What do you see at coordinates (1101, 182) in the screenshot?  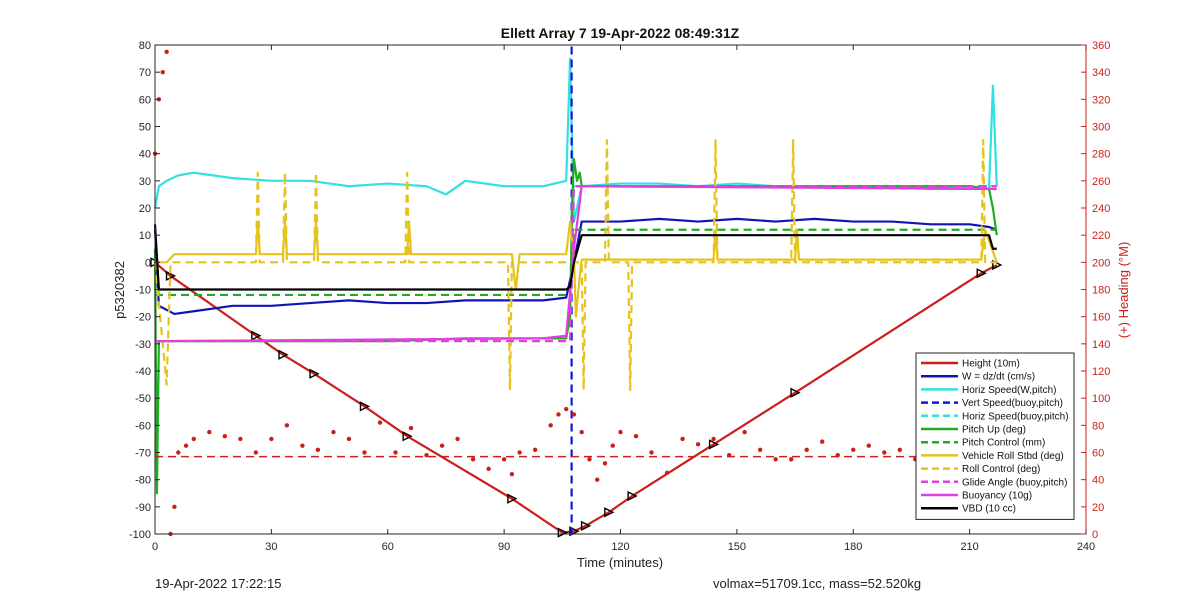 I see `y-right-tick-label: 260` at bounding box center [1101, 182].